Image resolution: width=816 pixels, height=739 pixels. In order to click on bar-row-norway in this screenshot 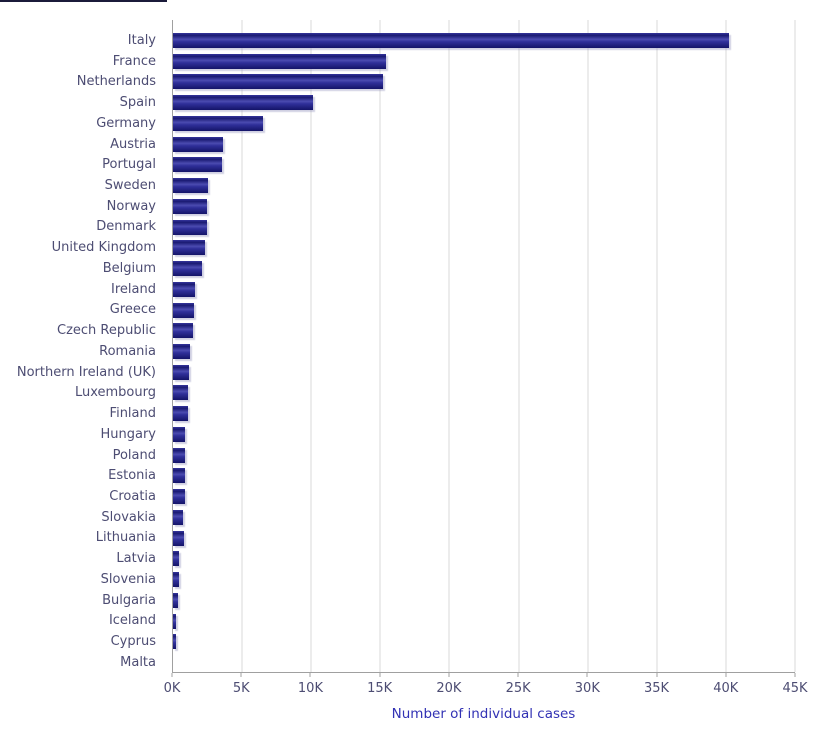, I will do `click(484, 206)`.